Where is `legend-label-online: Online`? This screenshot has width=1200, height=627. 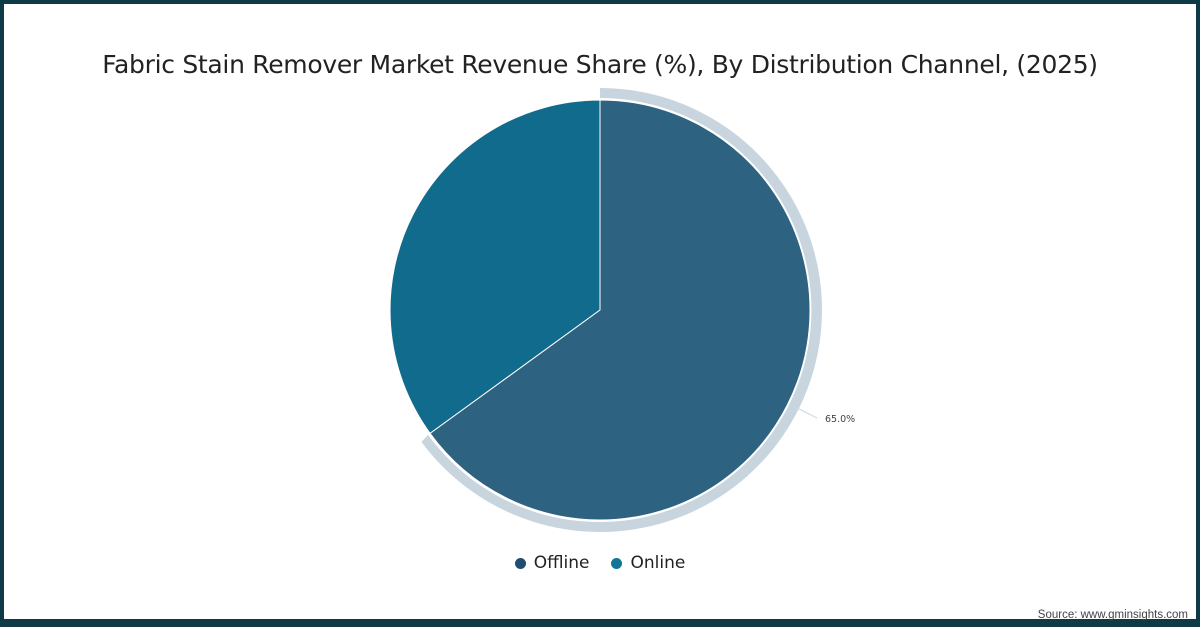
legend-label-online: Online is located at coordinates (658, 563).